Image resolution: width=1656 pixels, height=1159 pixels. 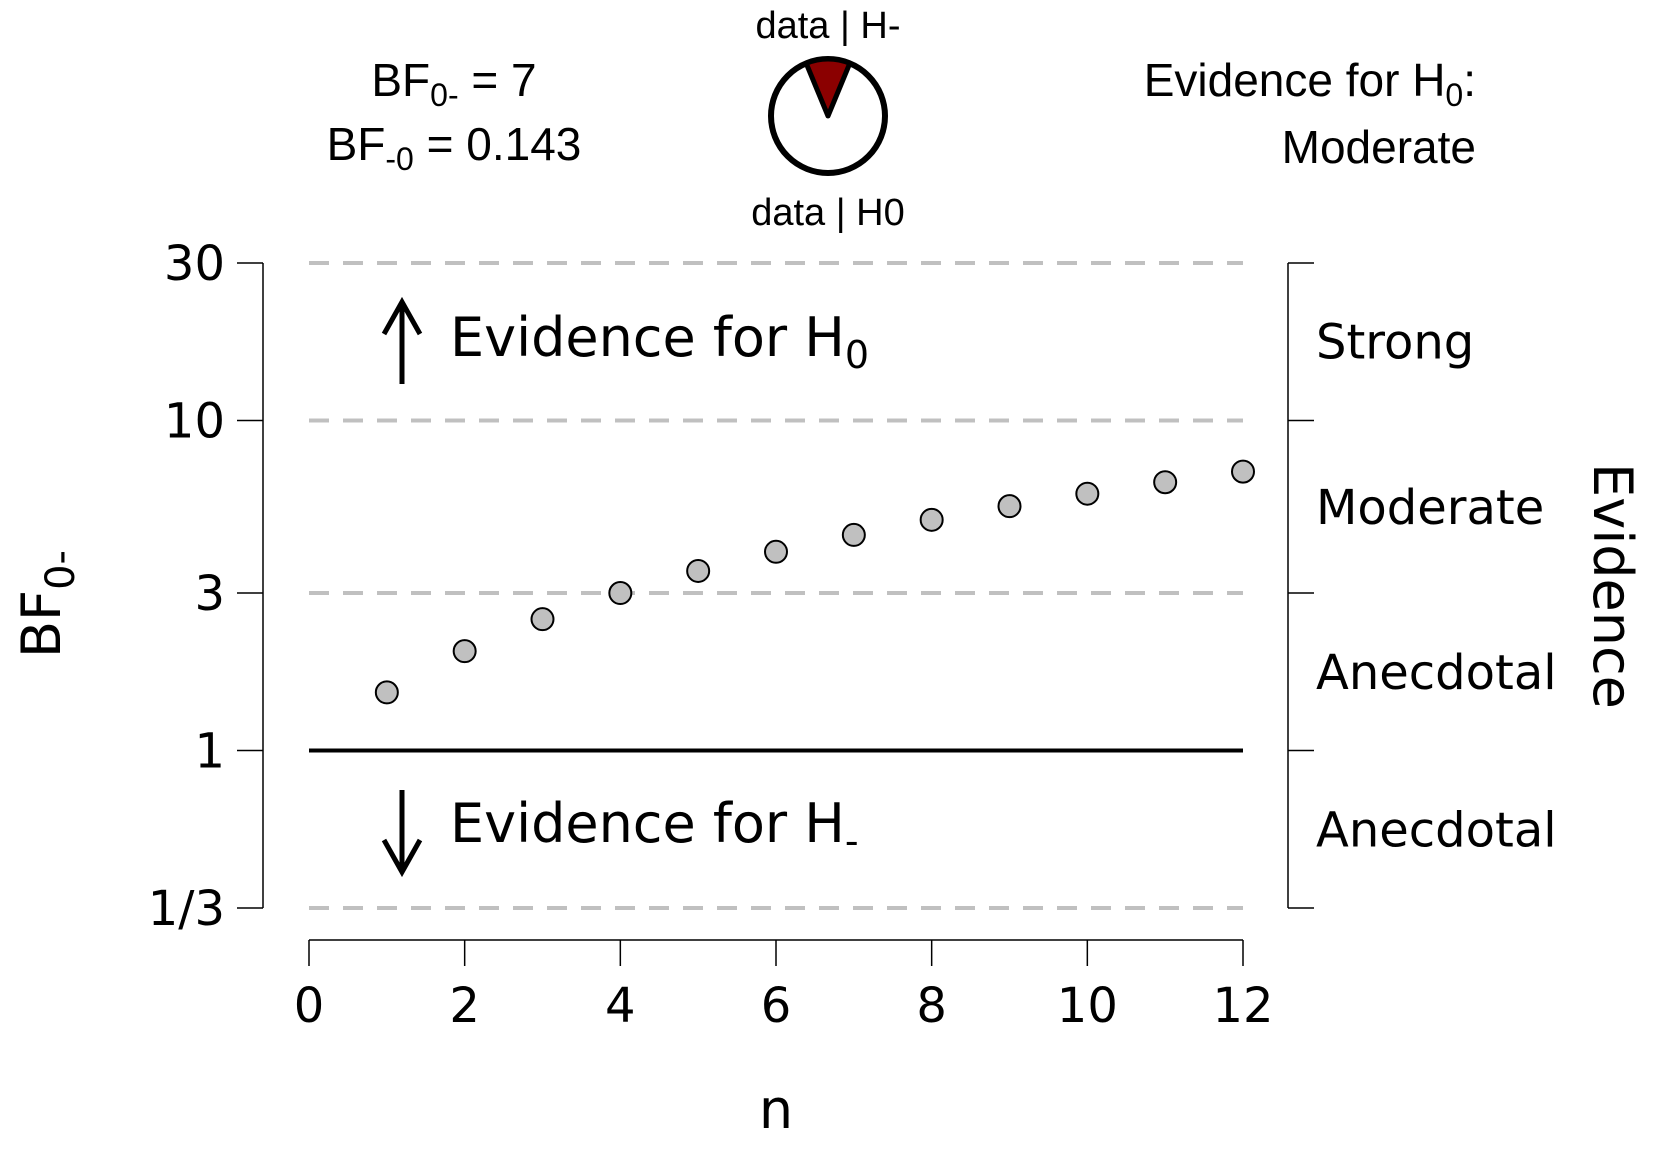 What do you see at coordinates (309, 1006) in the screenshot?
I see `x-tick-label: 0` at bounding box center [309, 1006].